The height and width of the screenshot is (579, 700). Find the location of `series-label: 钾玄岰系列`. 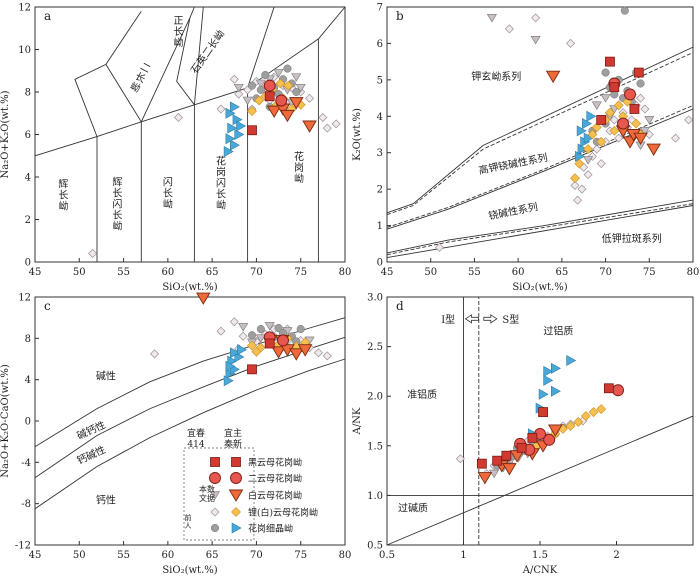

series-label: 钾玄岰系列 is located at coordinates (496, 76).